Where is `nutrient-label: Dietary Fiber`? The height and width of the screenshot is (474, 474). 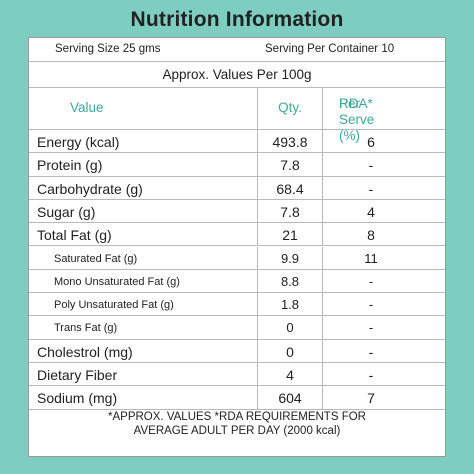 nutrient-label: Dietary Fiber is located at coordinates (77, 375).